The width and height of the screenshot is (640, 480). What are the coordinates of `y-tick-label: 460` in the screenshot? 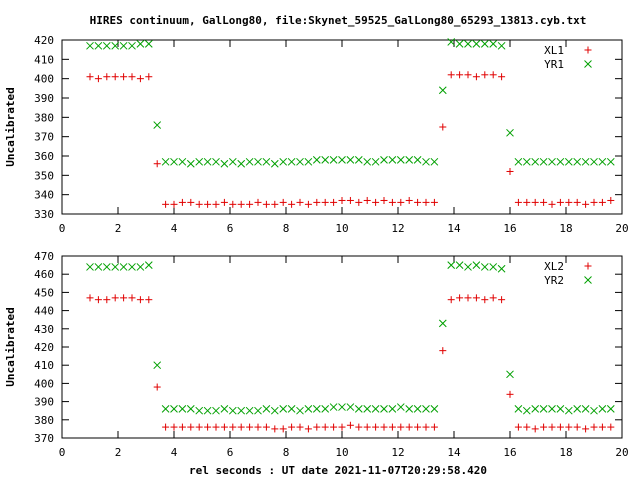 It's located at (44, 274).